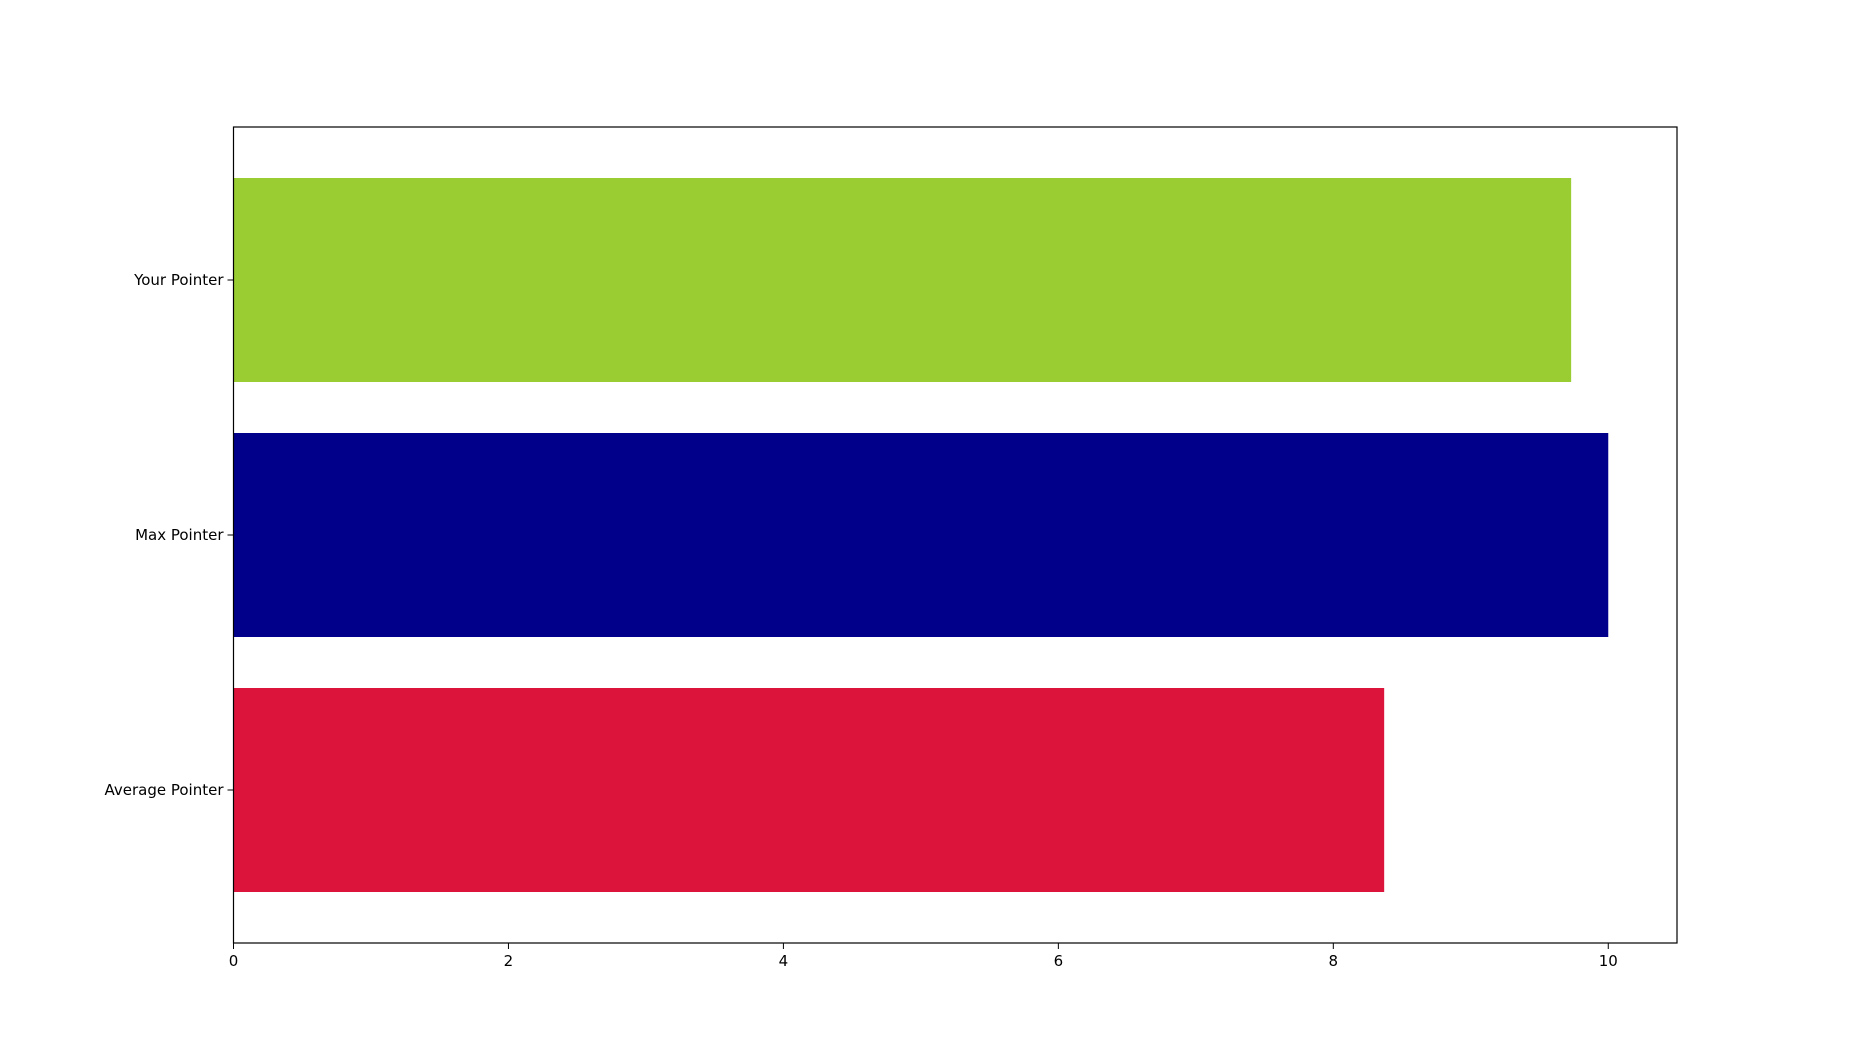 The image size is (1850, 1050). I want to click on bar-average-pointer, so click(809, 790).